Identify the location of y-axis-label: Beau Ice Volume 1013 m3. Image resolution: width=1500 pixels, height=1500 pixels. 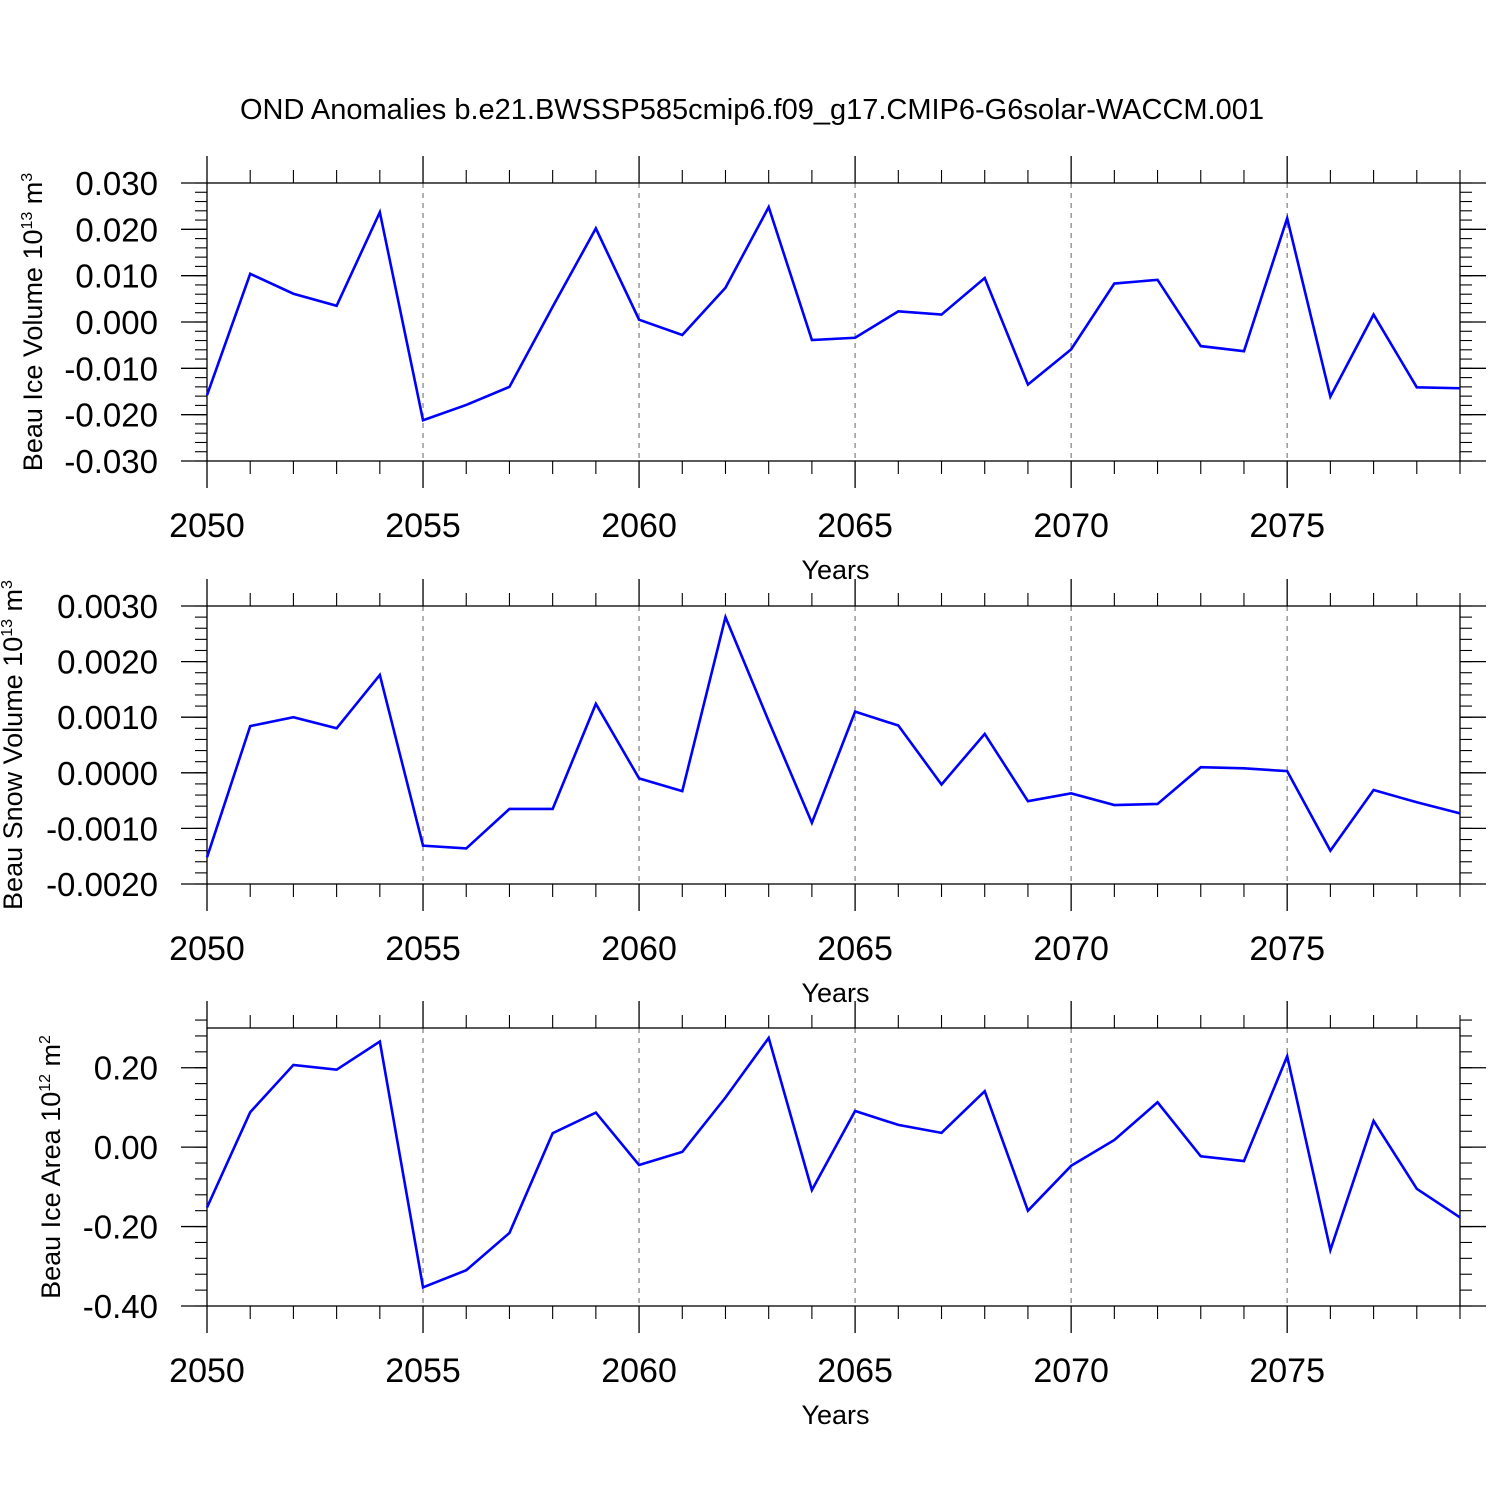
(33, 322).